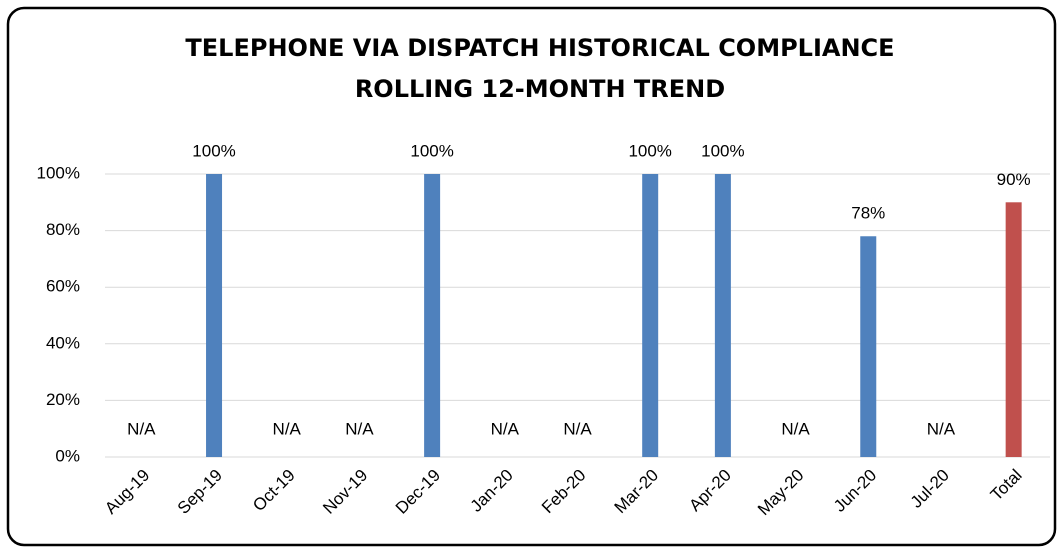 The image size is (1063, 553). Describe the element at coordinates (63, 286) in the screenshot. I see `y-tick-label: 60%` at that location.